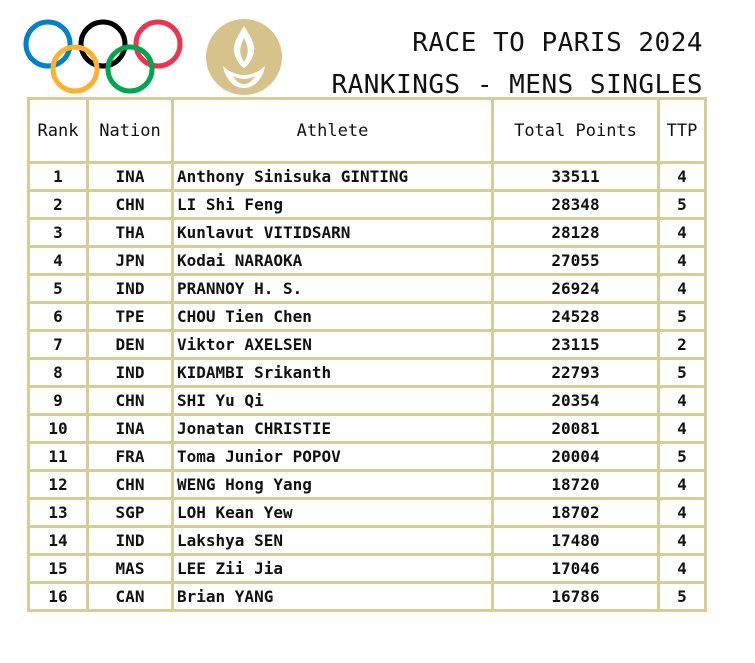  Describe the element at coordinates (575, 540) in the screenshot. I see `cell-total-points: 17480` at that location.